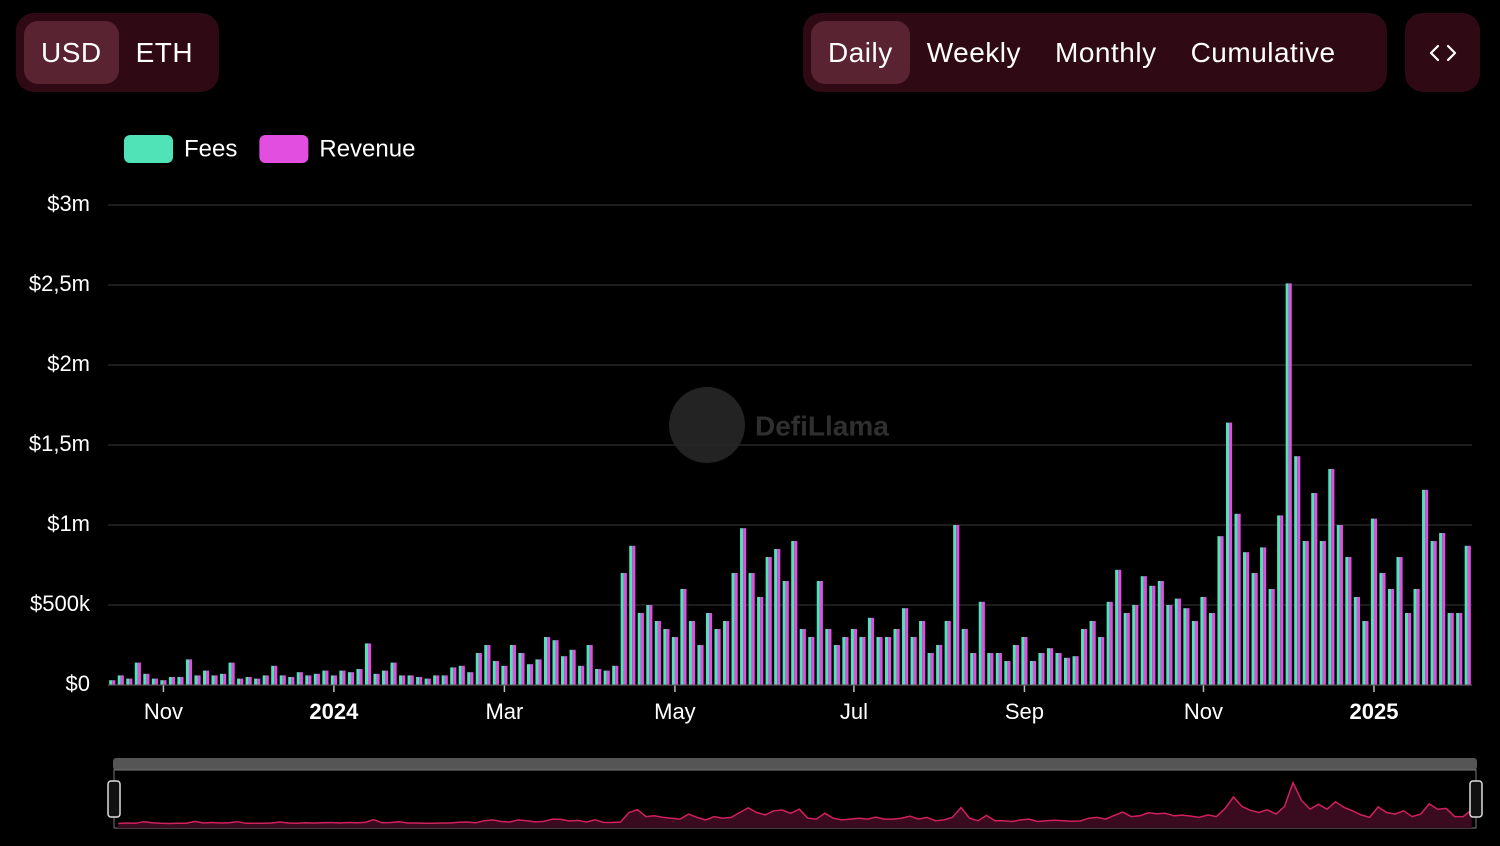 The width and height of the screenshot is (1500, 846). What do you see at coordinates (71, 52) in the screenshot?
I see `currency-button: USD` at bounding box center [71, 52].